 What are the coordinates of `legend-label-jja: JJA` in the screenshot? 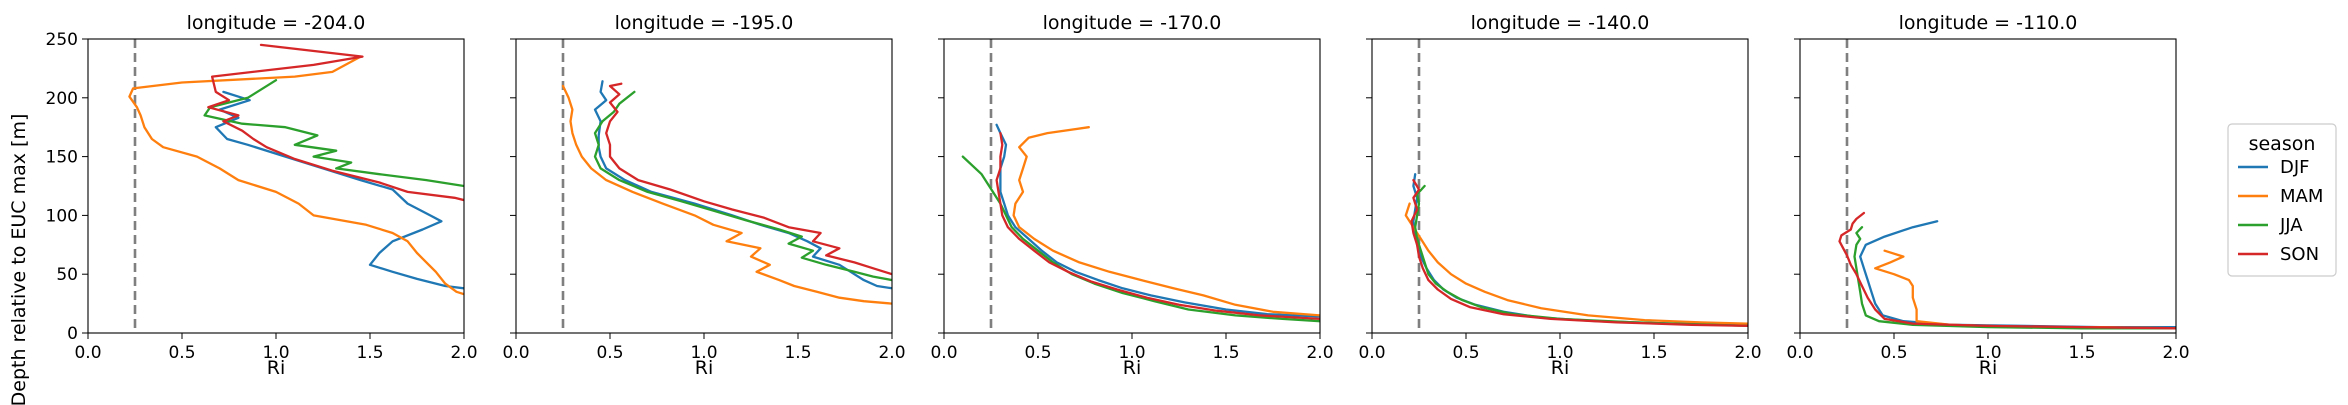 It's located at (2291, 225).